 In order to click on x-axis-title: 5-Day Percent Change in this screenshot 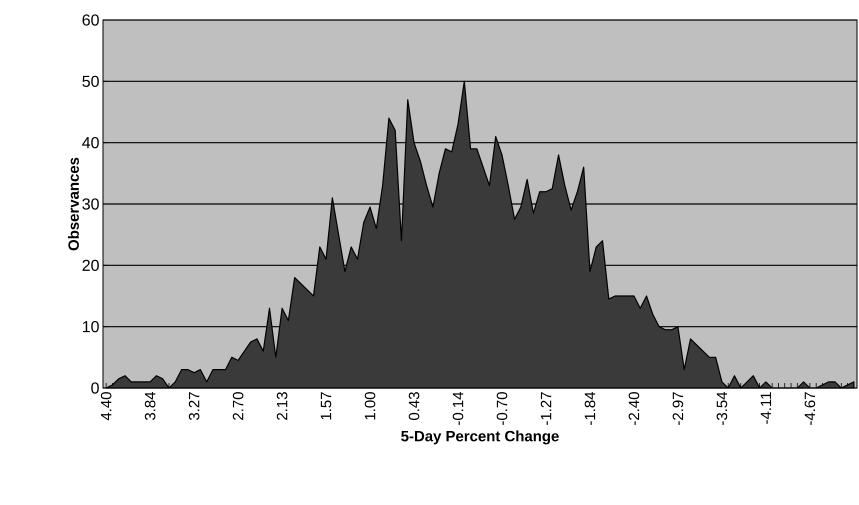, I will do `click(480, 437)`.